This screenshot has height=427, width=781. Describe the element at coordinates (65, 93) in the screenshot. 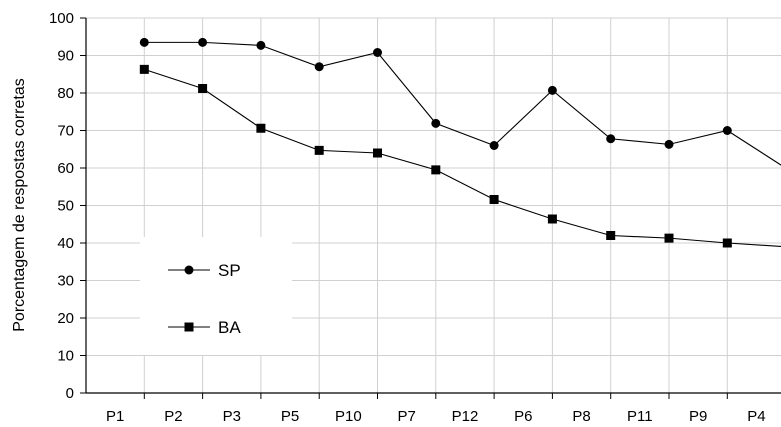

I see `y-tick-label: 80` at that location.